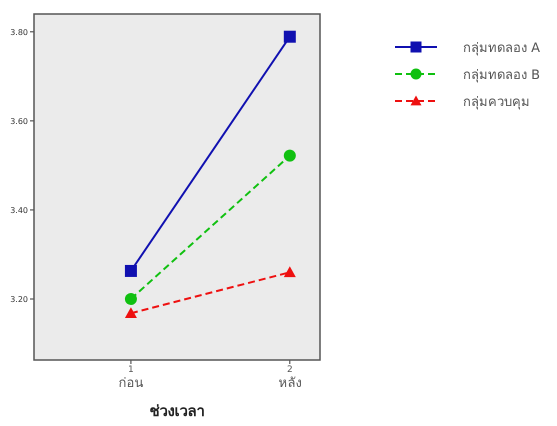 This screenshot has width=557, height=426. I want to click on x-tick-label: 2 หลัง, so click(290, 378).